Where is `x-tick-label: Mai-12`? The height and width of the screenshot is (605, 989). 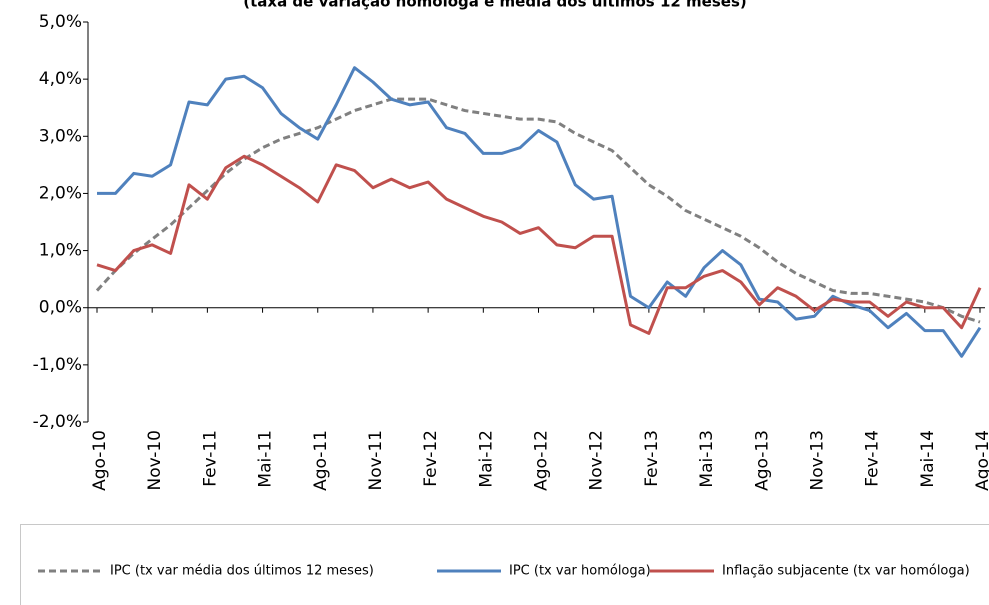 x-tick-label: Mai-12 is located at coordinates (486, 459).